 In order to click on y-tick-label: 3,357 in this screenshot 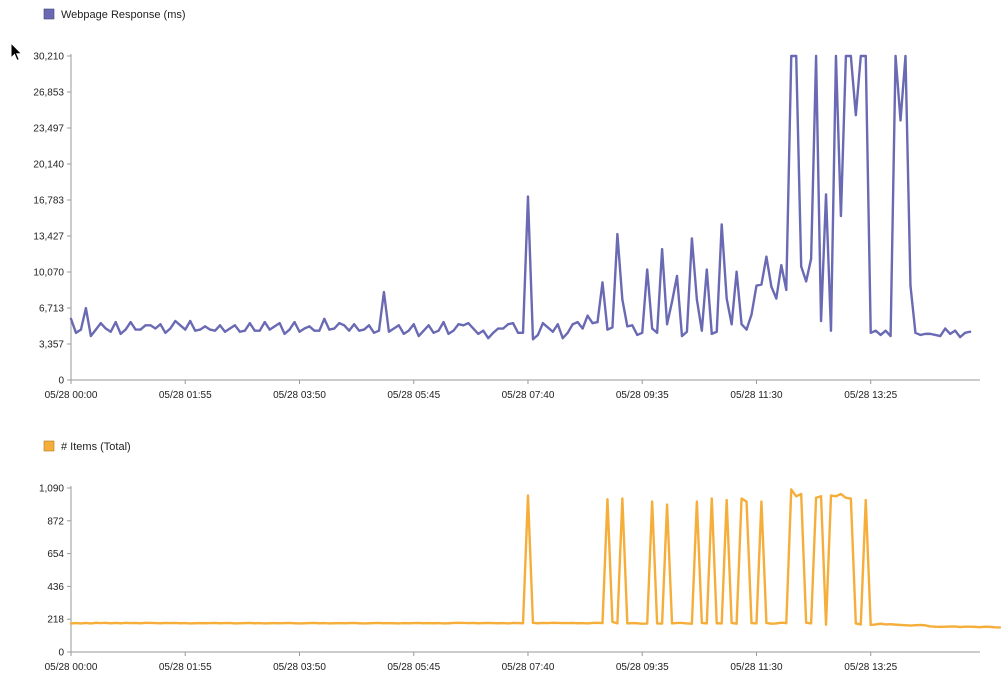, I will do `click(51, 344)`.